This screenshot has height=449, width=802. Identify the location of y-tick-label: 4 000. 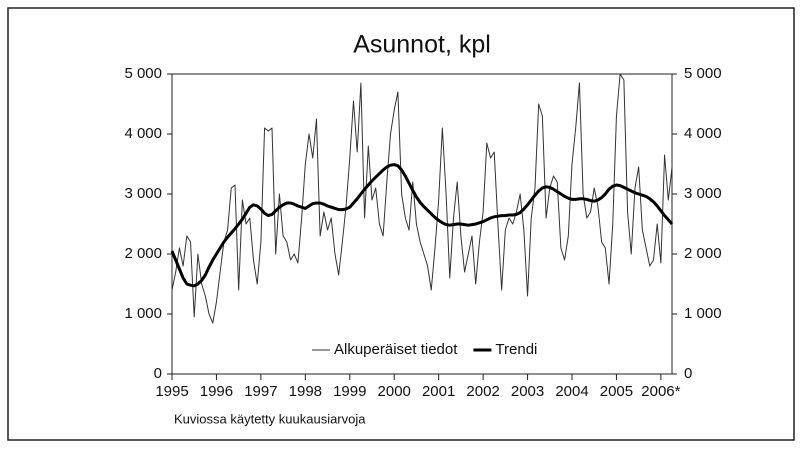
(143, 133).